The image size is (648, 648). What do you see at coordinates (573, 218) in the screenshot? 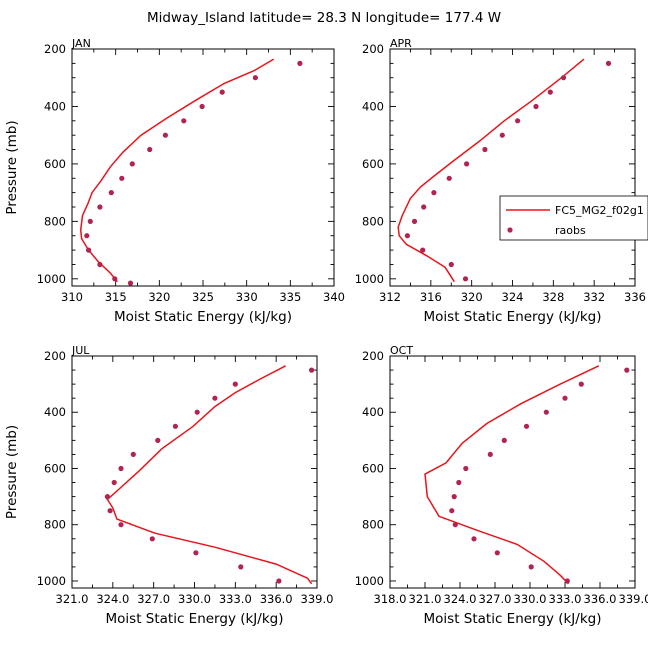
I see `legend-box` at bounding box center [573, 218].